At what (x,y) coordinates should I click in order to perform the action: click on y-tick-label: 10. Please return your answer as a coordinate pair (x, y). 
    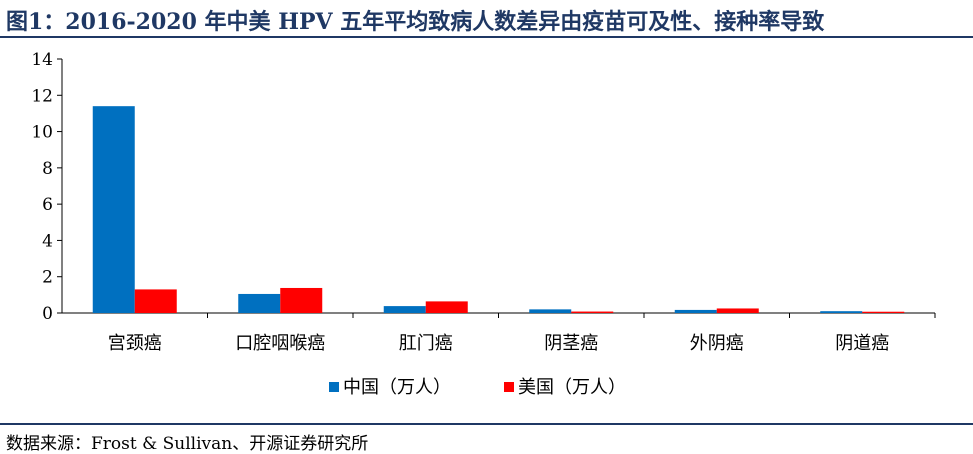
    Looking at the image, I should click on (42, 133).